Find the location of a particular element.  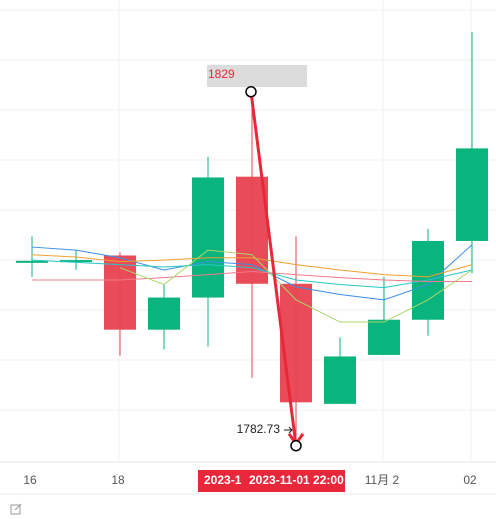

x-tick-label: 16 is located at coordinates (30, 480).